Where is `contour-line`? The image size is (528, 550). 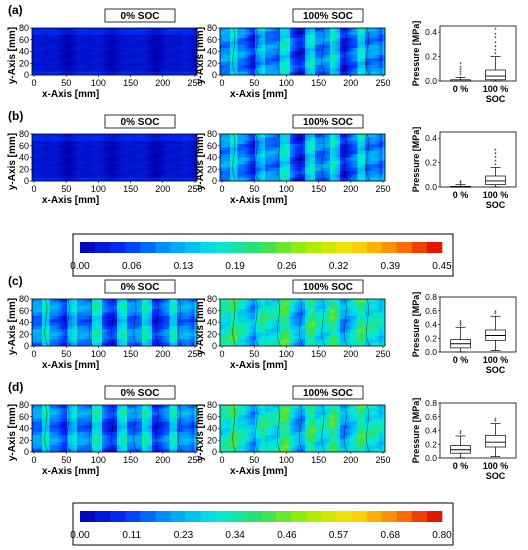 contour-line is located at coordinates (323, 157).